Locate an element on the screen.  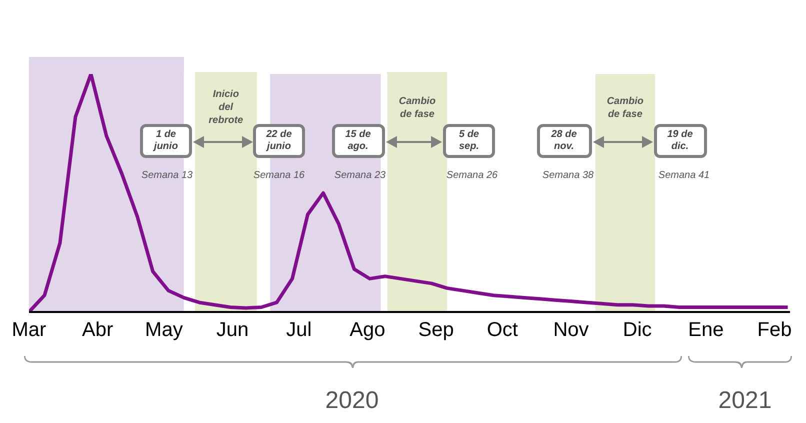
annotation: Semana 38 is located at coordinates (568, 175).